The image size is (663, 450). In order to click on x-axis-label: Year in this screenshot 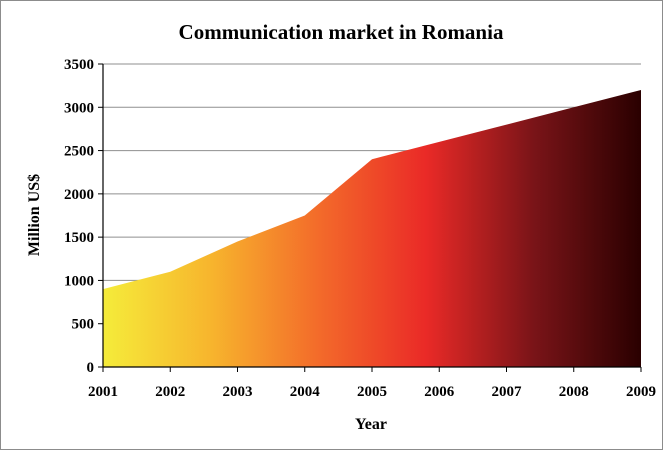, I will do `click(371, 424)`.